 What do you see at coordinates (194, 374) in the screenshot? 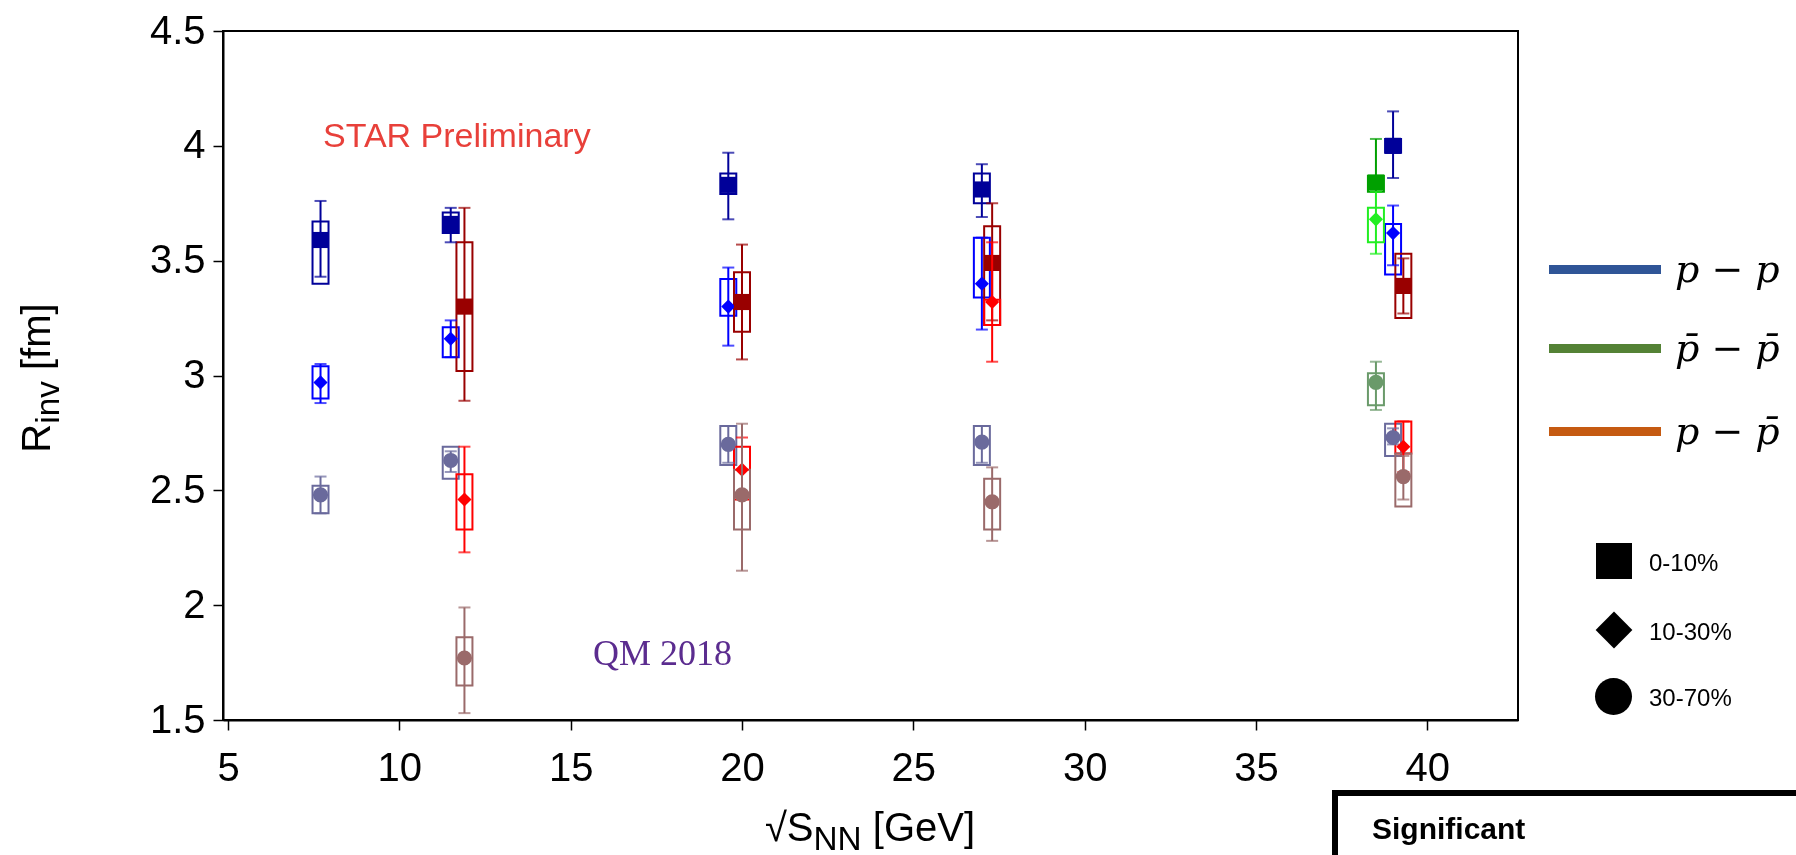
I see `y-tick-label: 3` at bounding box center [194, 374].